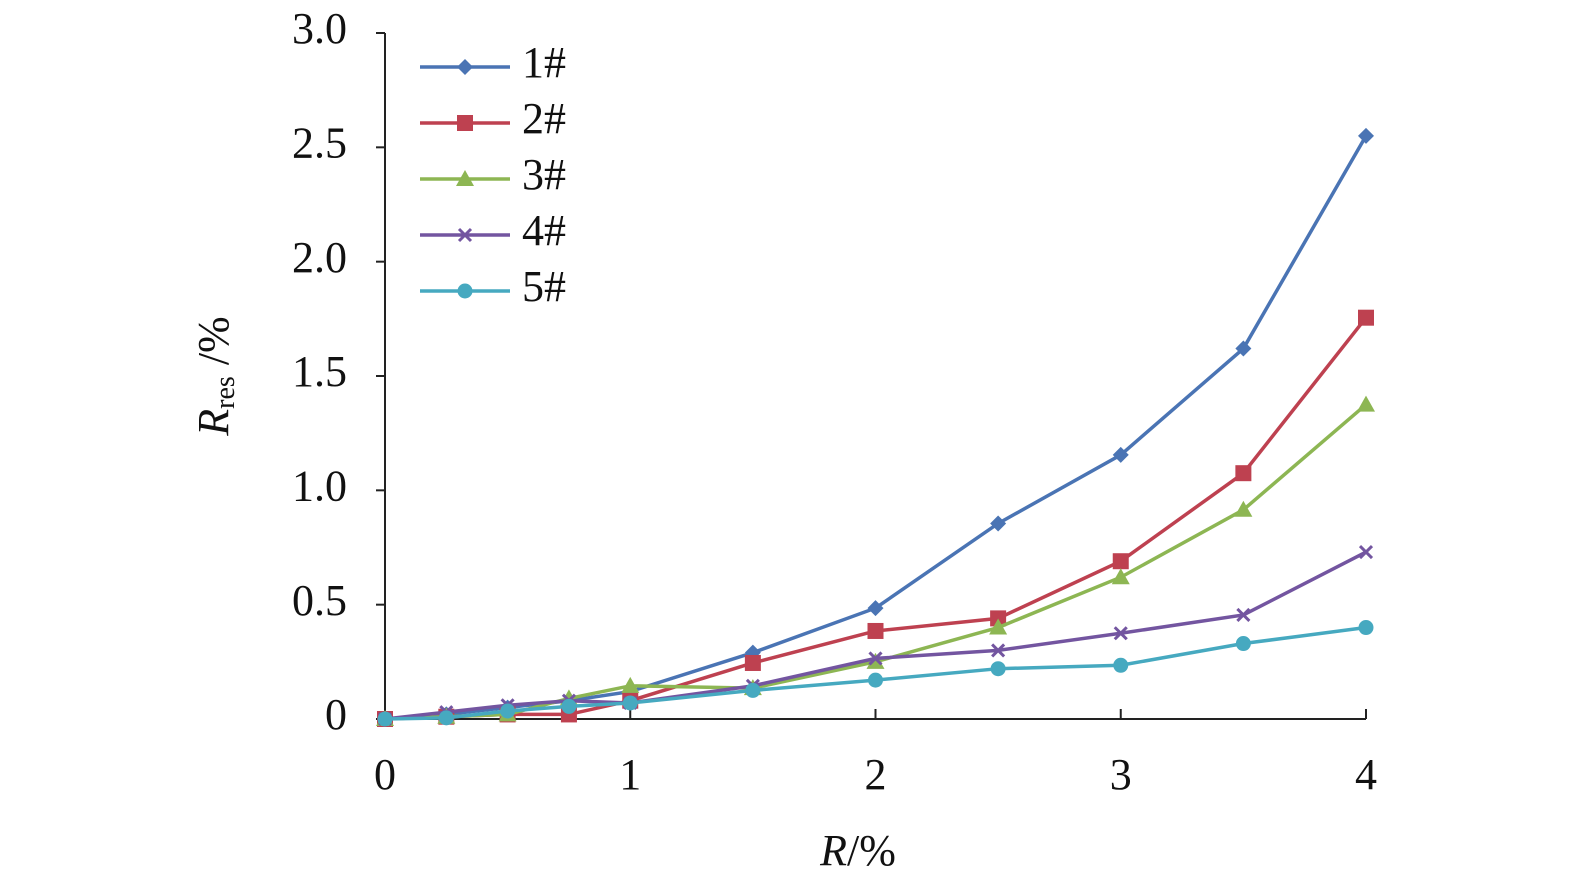 This screenshot has width=1575, height=894. What do you see at coordinates (225, 392) in the screenshot?
I see `y-label-subscript: res` at bounding box center [225, 392].